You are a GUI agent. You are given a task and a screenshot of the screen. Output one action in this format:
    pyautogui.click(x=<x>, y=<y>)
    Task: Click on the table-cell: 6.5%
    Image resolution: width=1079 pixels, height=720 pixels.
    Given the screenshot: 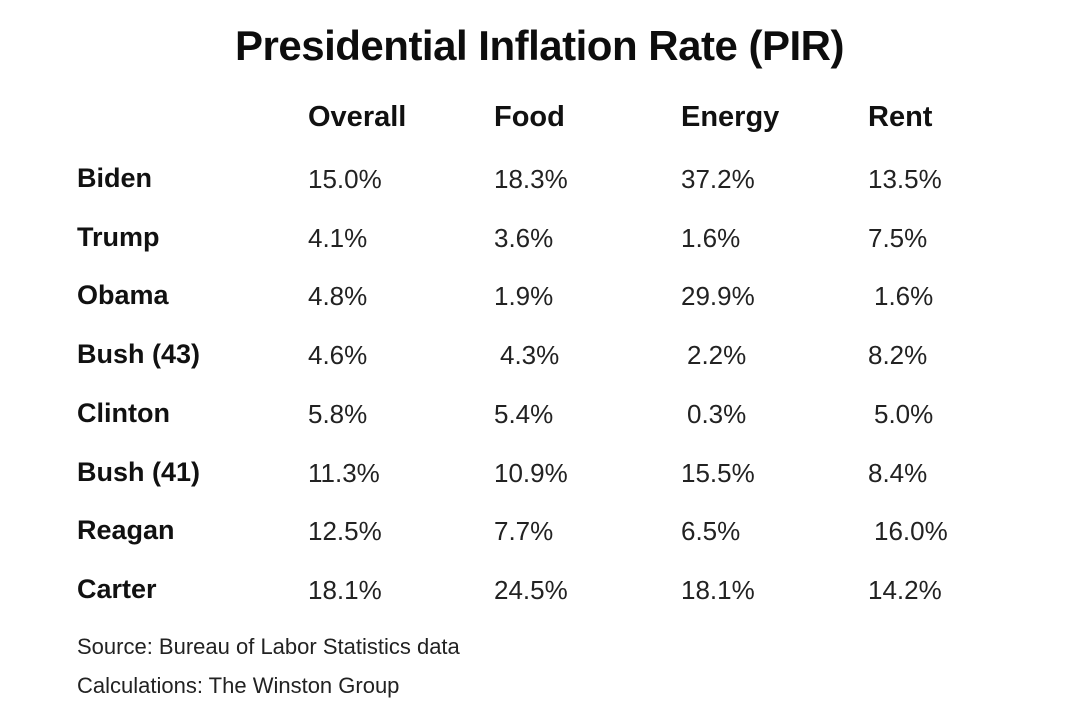 What is the action you would take?
    pyautogui.click(x=711, y=531)
    